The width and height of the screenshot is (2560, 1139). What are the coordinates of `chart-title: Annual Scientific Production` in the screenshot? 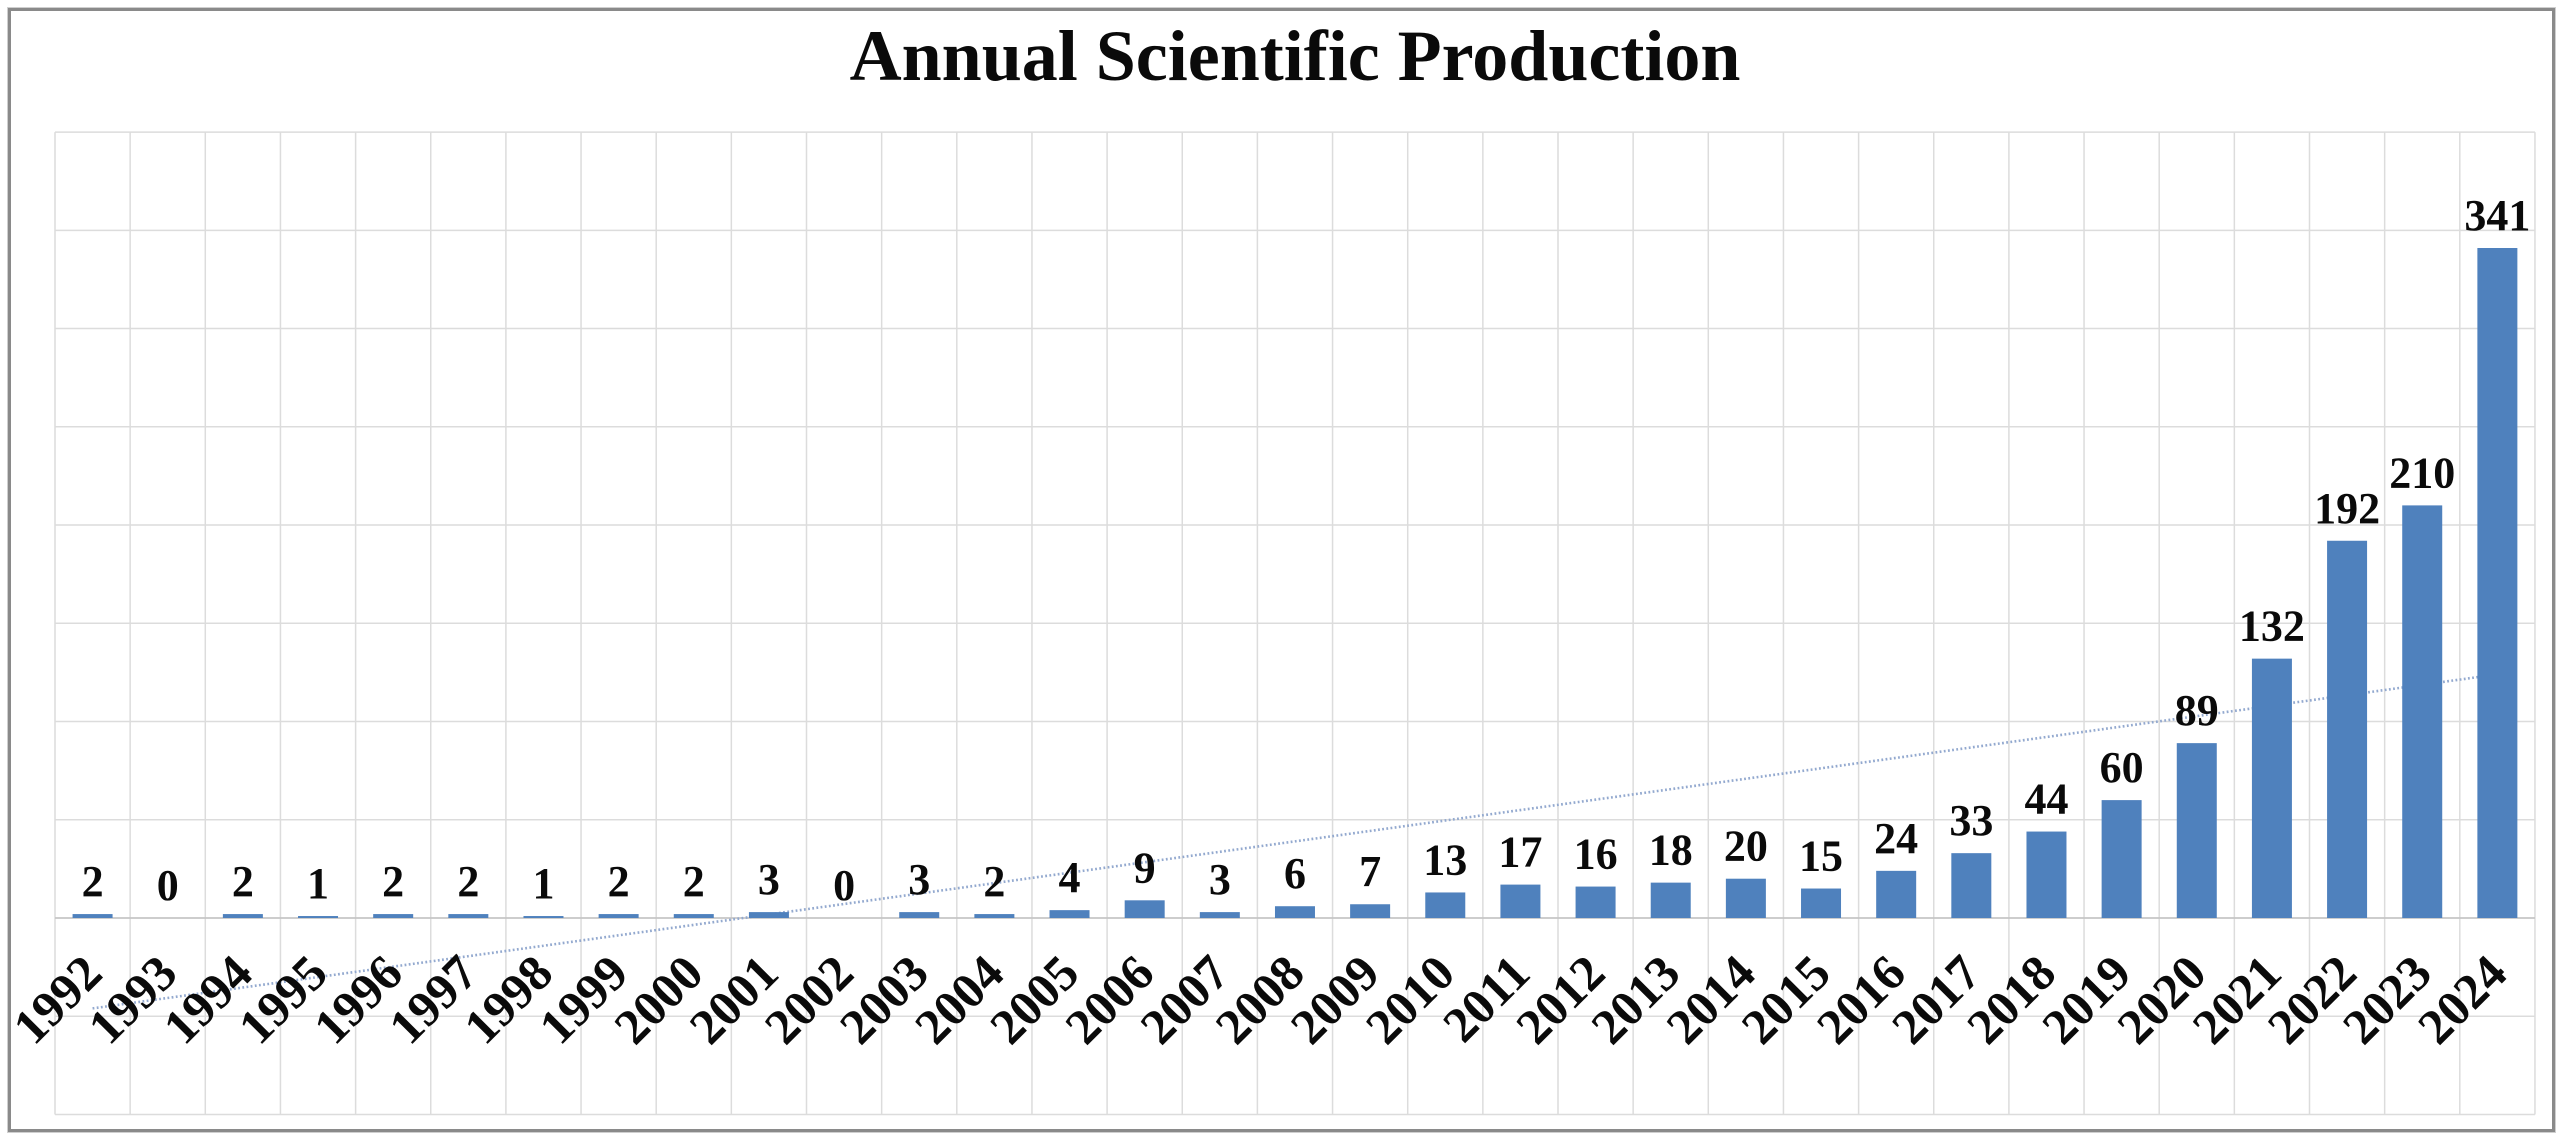 It's located at (1295, 56).